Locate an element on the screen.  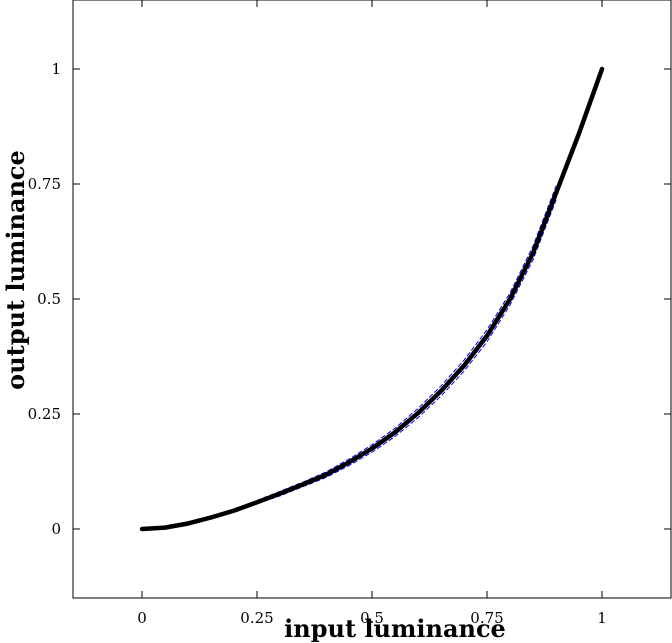
x-tick-label: 1 is located at coordinates (602, 618).